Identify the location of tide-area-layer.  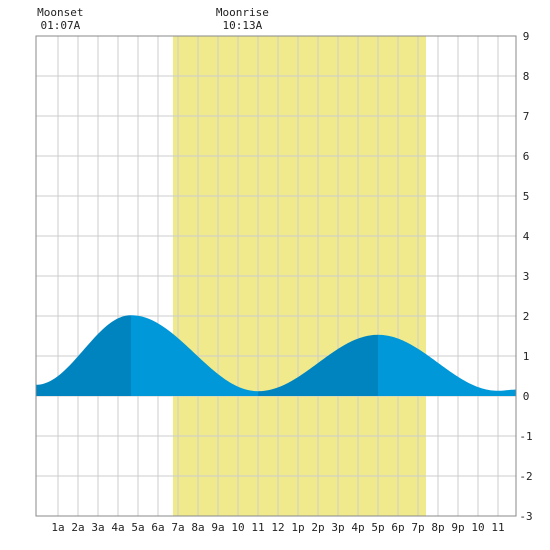
(276, 355).